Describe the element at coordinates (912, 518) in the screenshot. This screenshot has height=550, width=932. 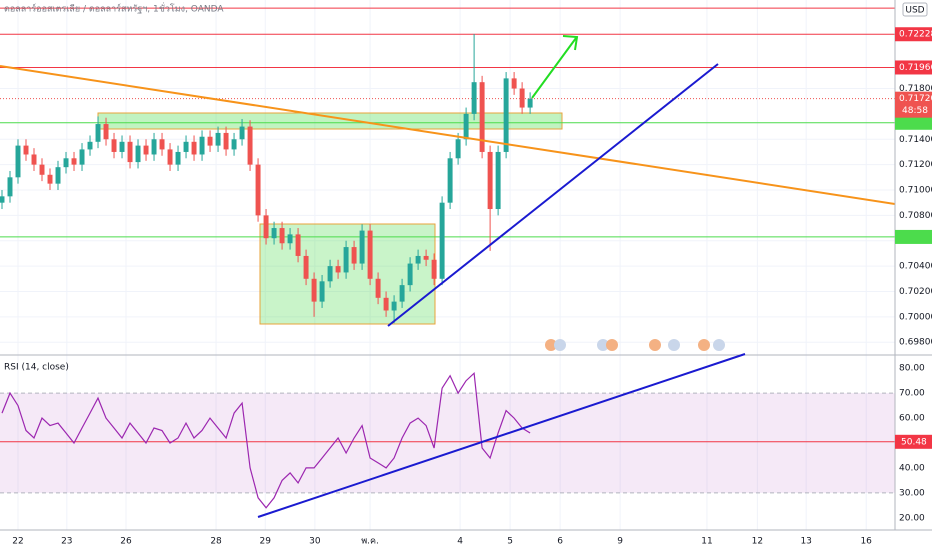
I see `rsi-tick-label: 20.00` at that location.